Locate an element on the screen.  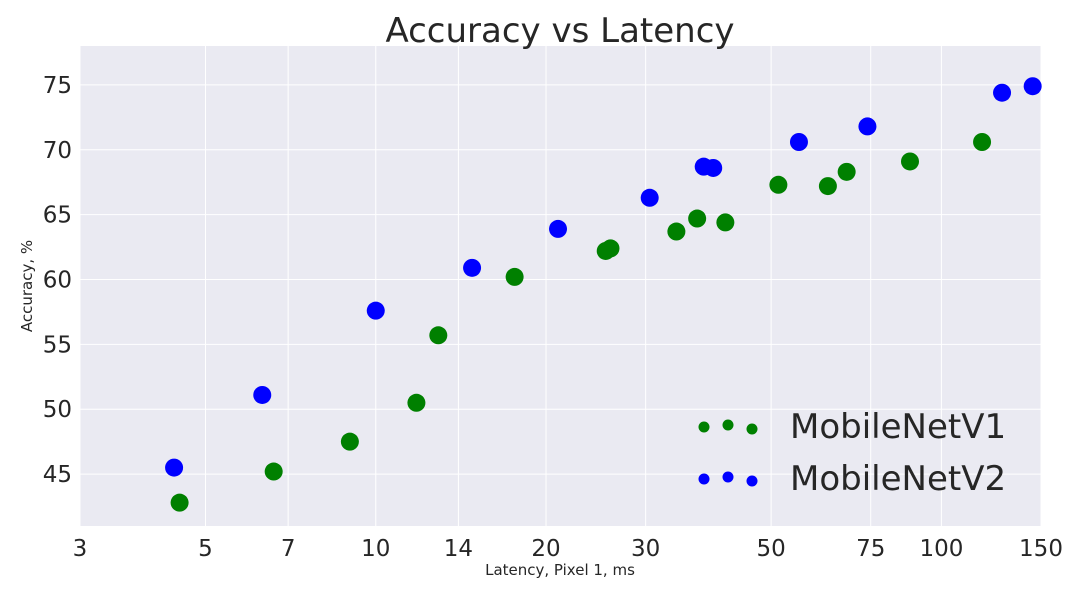
x-axis-ticks: 3 5 7 10 14 20 30 50 75 100 150 is located at coordinates (568, 549).